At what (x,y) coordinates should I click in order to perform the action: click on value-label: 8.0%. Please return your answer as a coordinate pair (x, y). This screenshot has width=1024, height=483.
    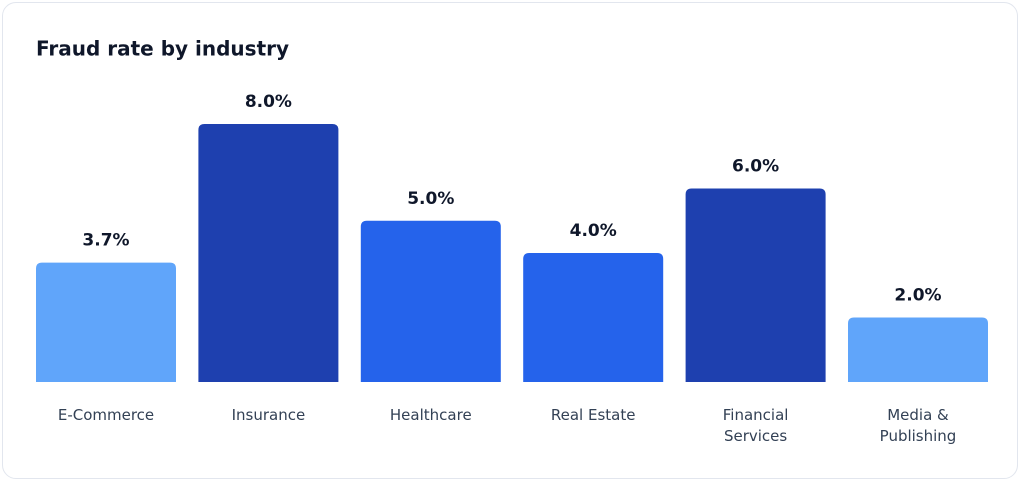
    Looking at the image, I should click on (268, 102).